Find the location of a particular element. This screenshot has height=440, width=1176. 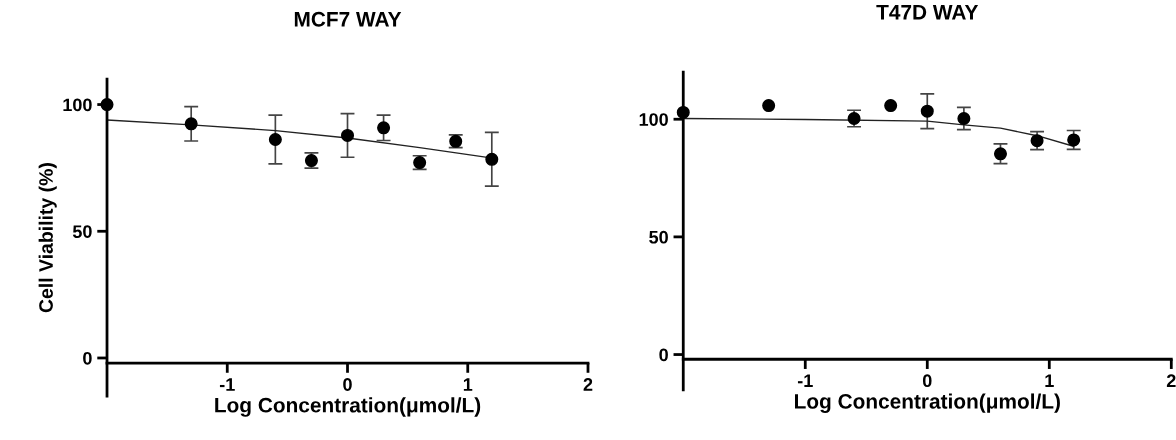

chart-title: MCF7 WAY is located at coordinates (348, 19).